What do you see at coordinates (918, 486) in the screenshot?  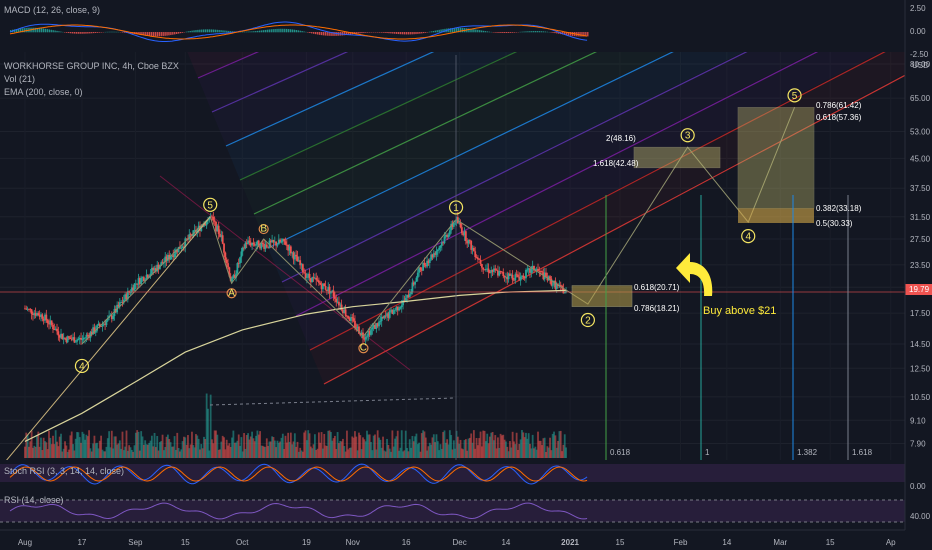 I see `stoch-axis-0: 0.00` at bounding box center [918, 486].